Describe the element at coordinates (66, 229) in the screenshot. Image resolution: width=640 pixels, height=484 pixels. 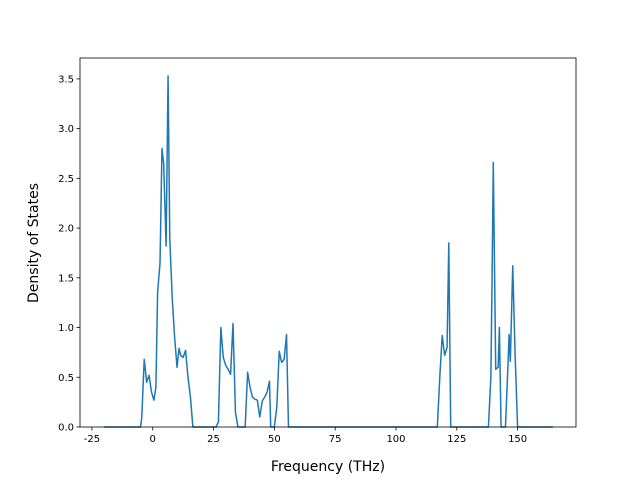
I see `y-tick-label: 2.0` at that location.